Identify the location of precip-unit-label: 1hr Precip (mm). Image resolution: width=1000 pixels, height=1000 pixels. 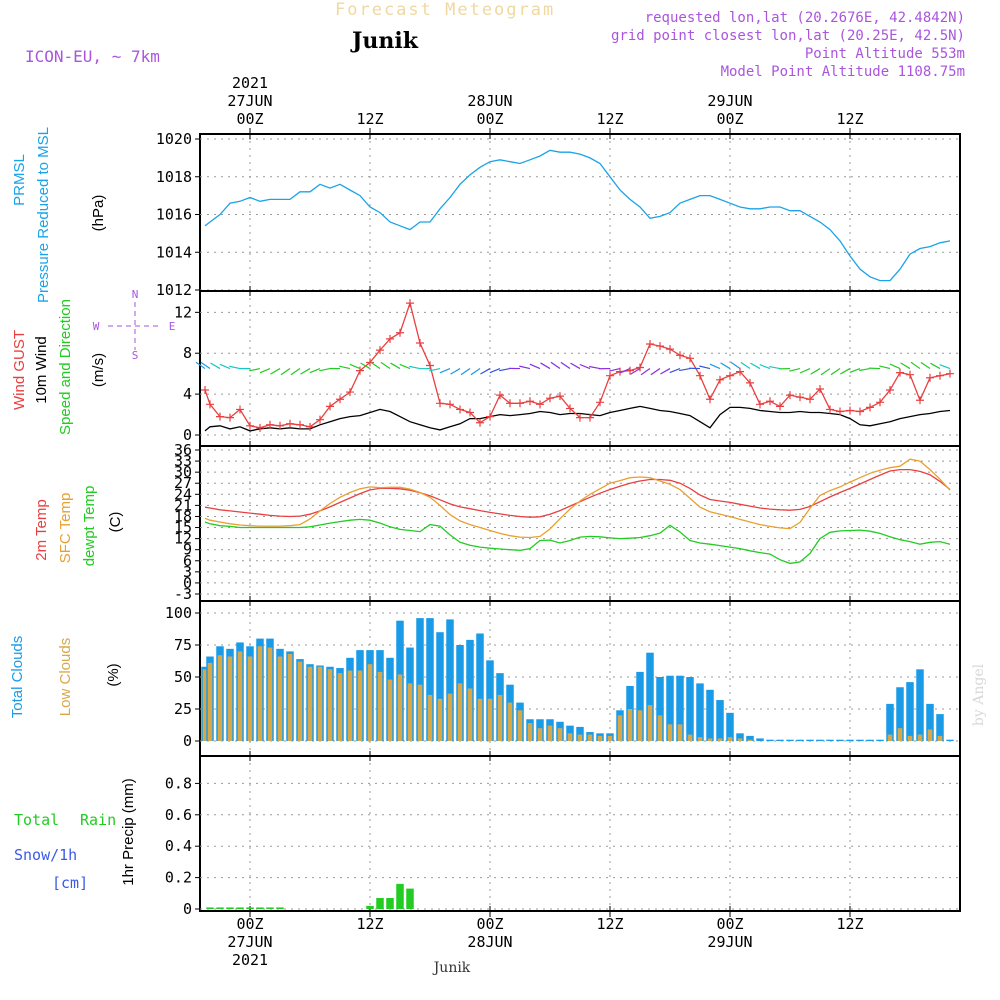
(128, 832).